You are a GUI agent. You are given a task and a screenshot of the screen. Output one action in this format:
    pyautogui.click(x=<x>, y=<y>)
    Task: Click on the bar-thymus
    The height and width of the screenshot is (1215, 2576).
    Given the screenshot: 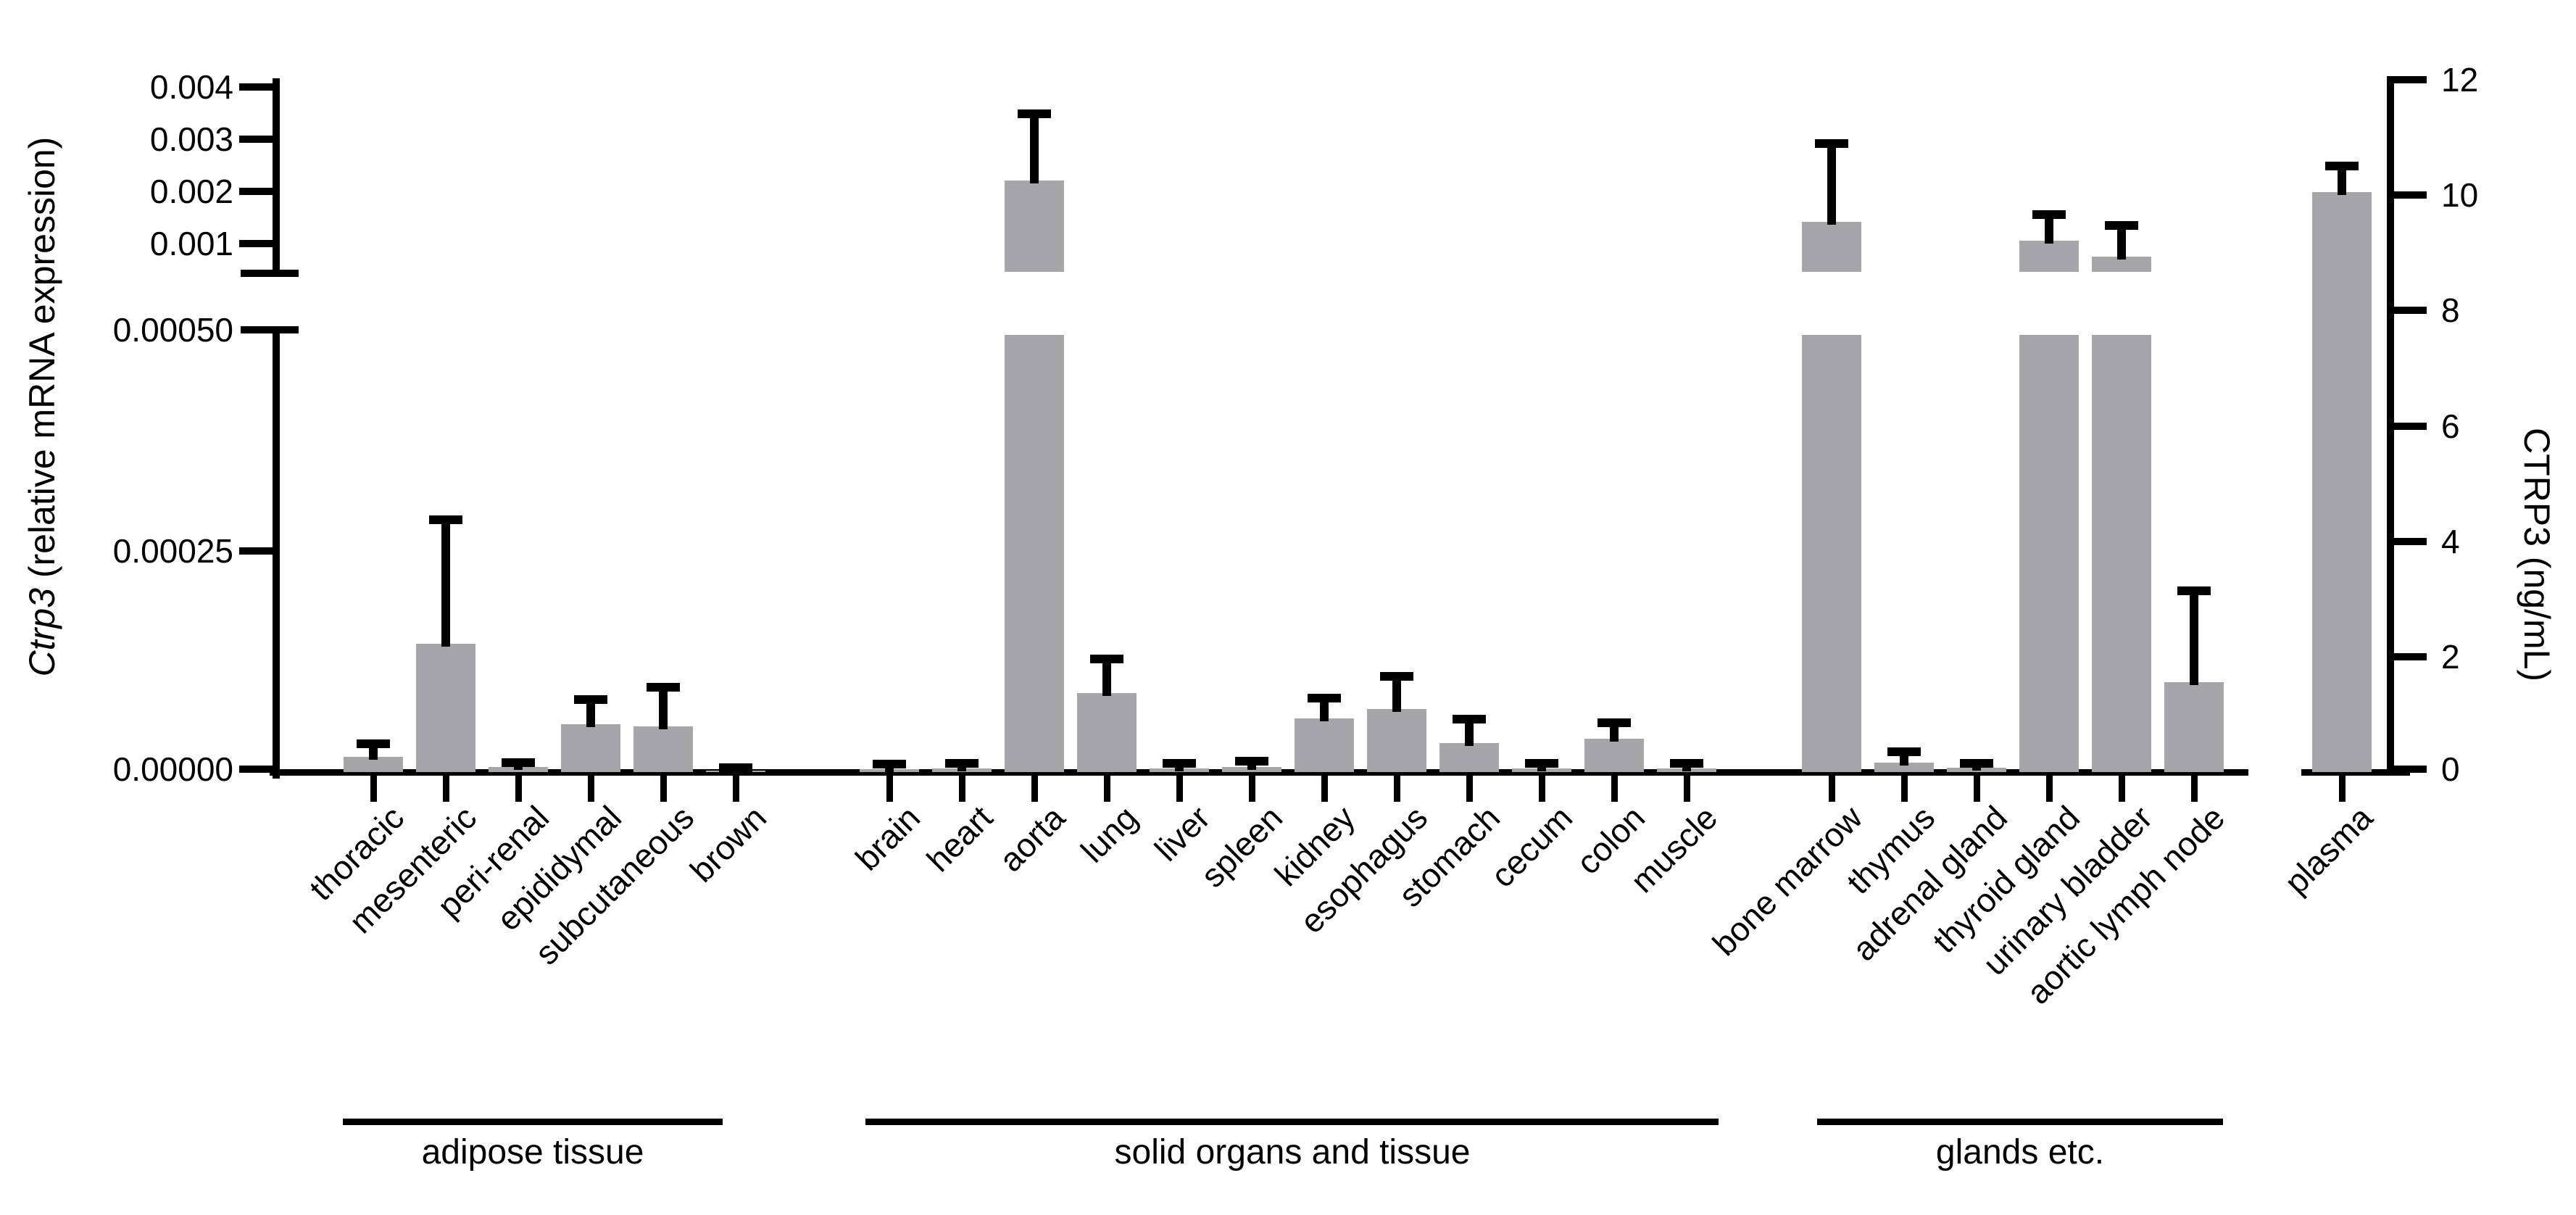 What is the action you would take?
    pyautogui.click(x=1904, y=767)
    